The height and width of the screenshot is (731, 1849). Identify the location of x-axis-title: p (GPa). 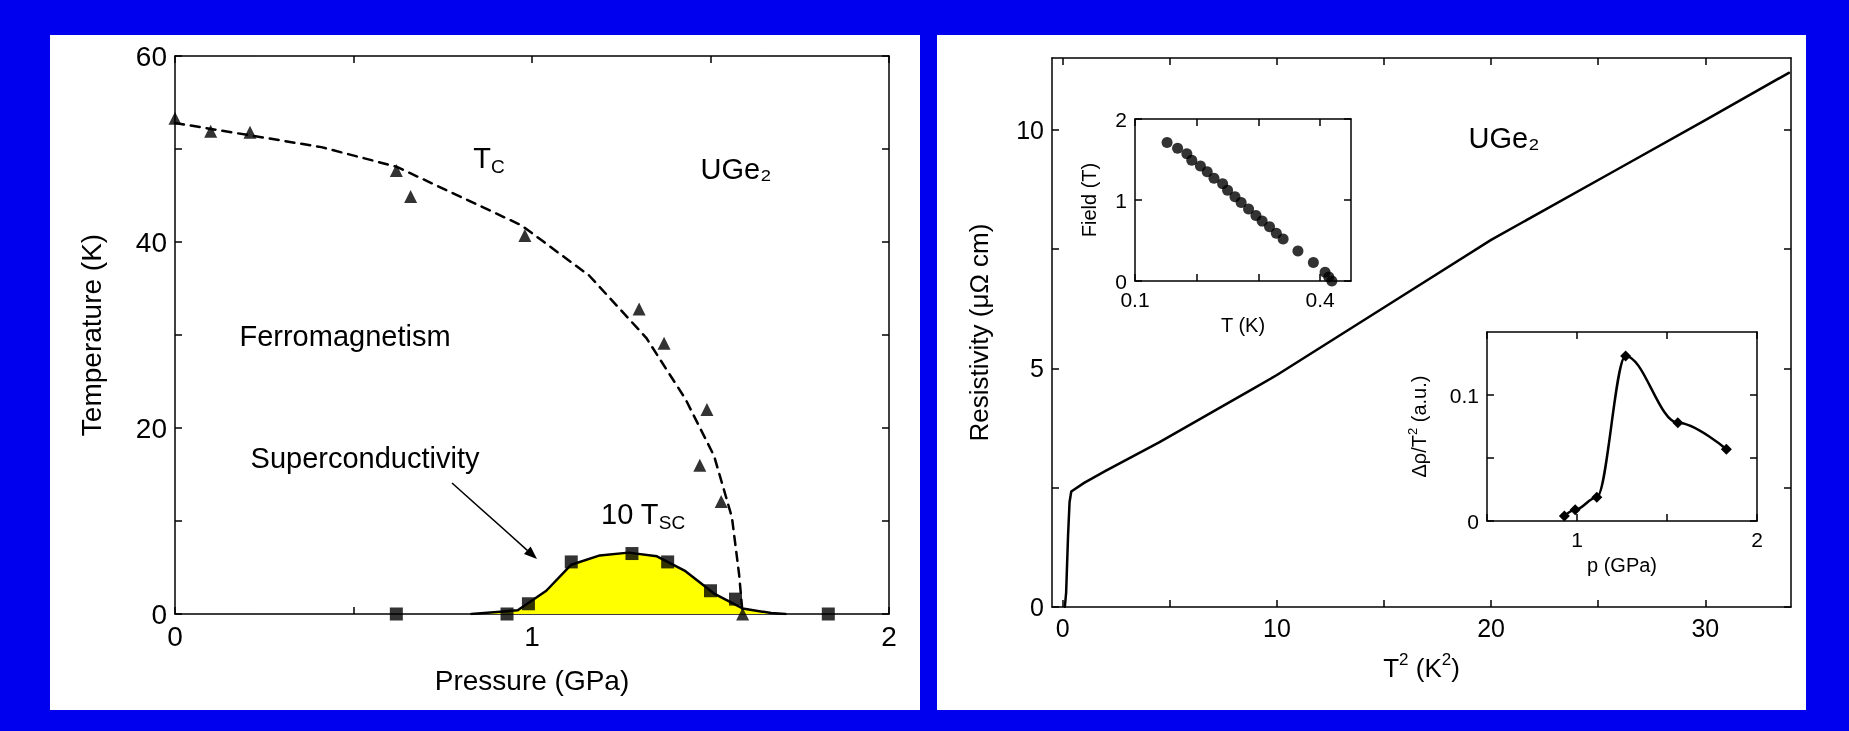
(1622, 565).